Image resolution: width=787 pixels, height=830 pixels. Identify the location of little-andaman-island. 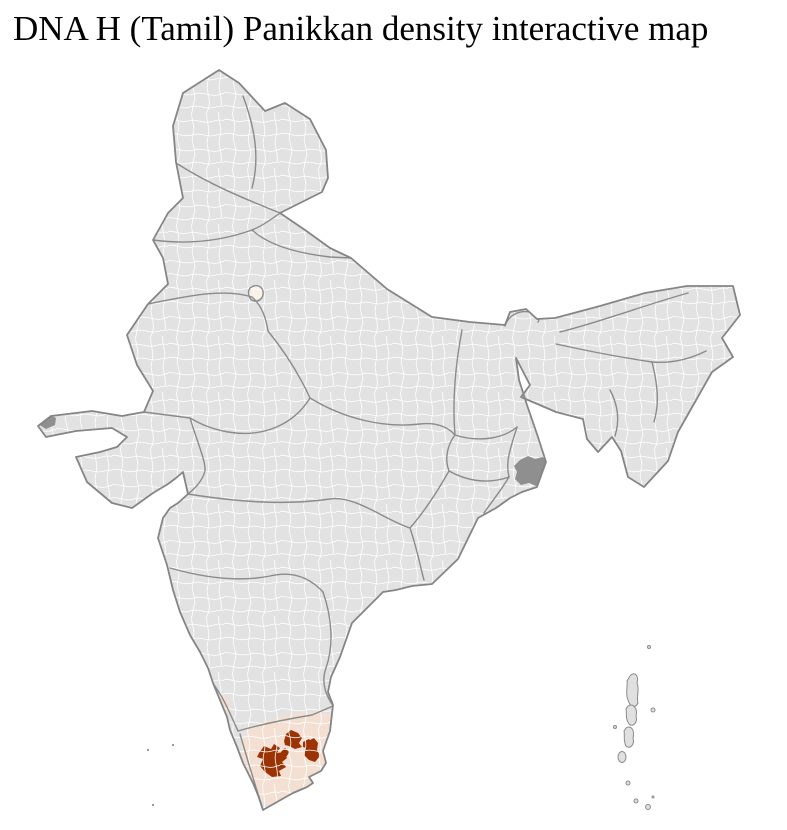
(622, 757).